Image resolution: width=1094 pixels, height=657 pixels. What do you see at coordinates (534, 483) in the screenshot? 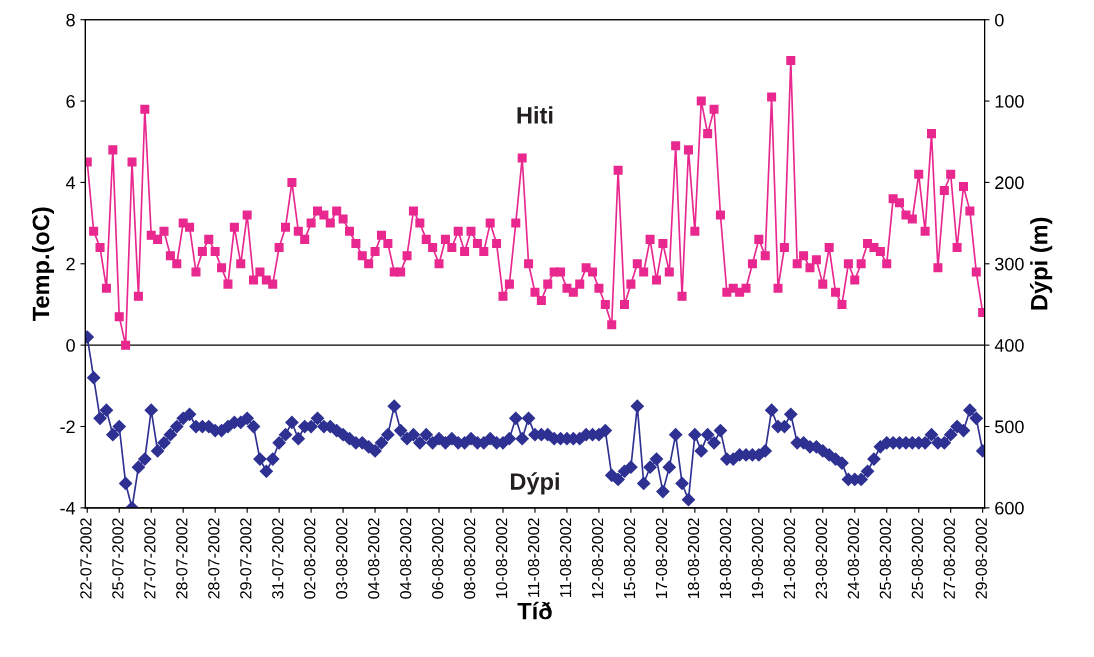
I see `series-label: Dýpi` at bounding box center [534, 483].